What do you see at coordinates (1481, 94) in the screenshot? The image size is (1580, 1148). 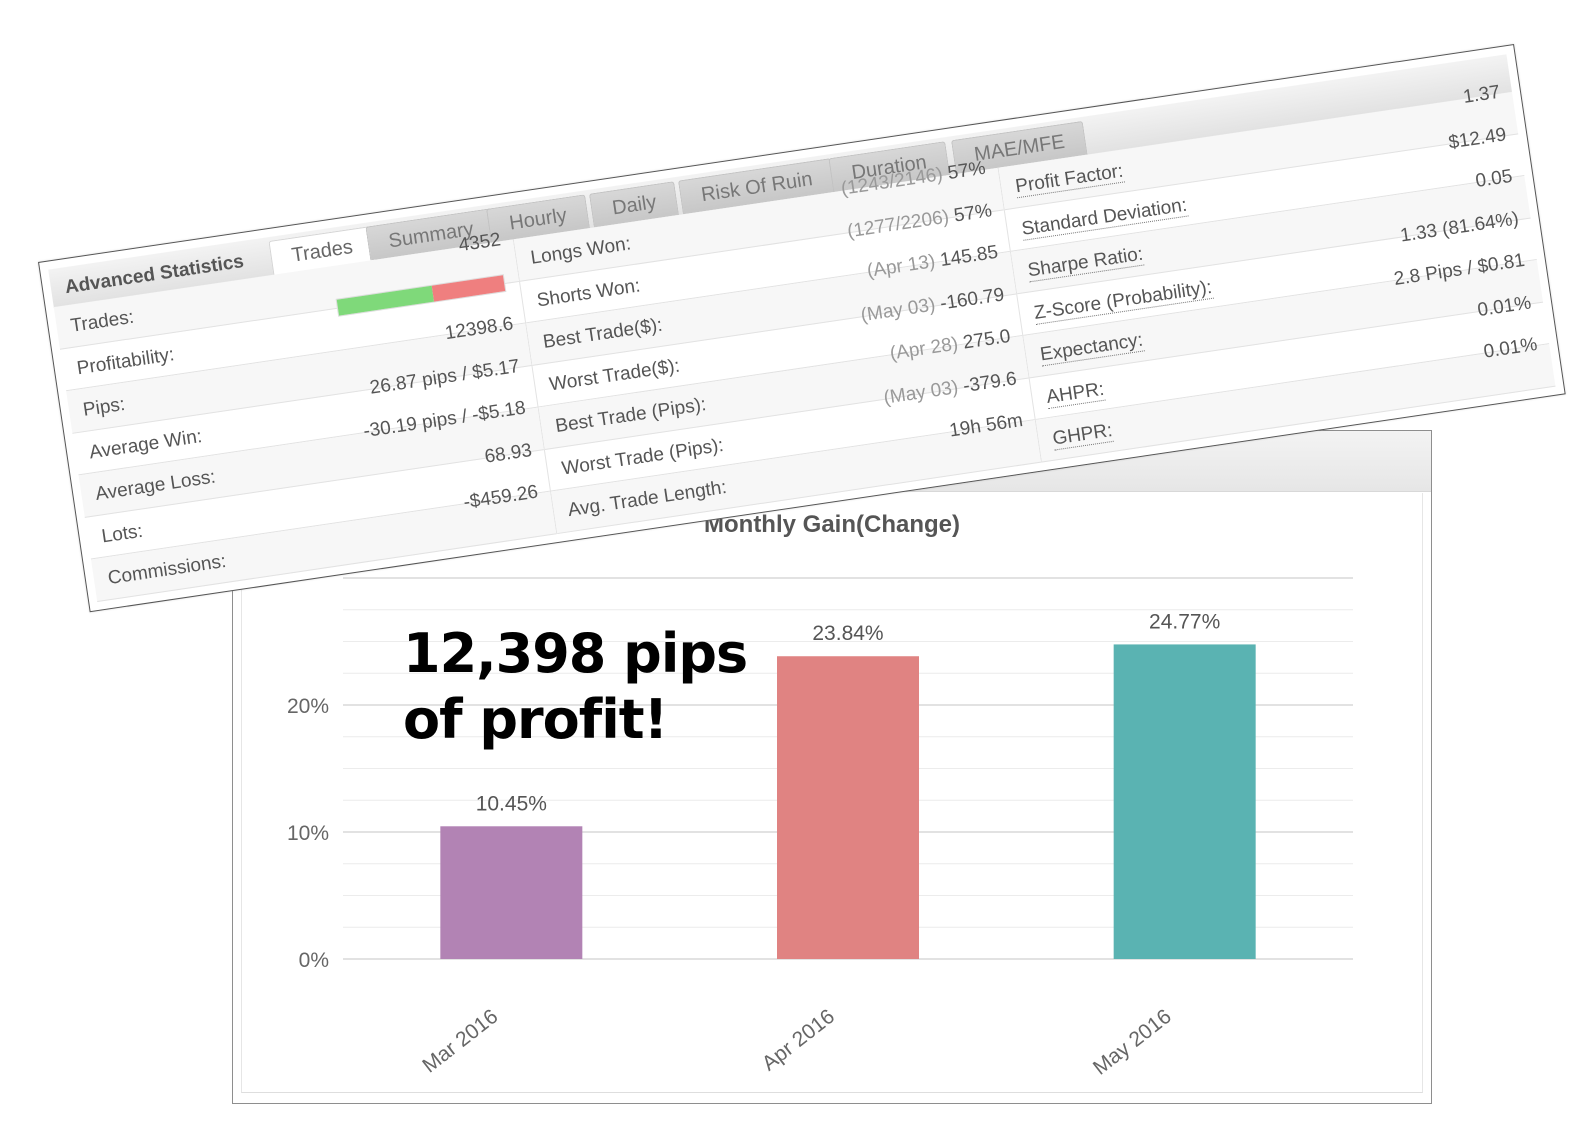 I see `stat-value: 1.37` at bounding box center [1481, 94].